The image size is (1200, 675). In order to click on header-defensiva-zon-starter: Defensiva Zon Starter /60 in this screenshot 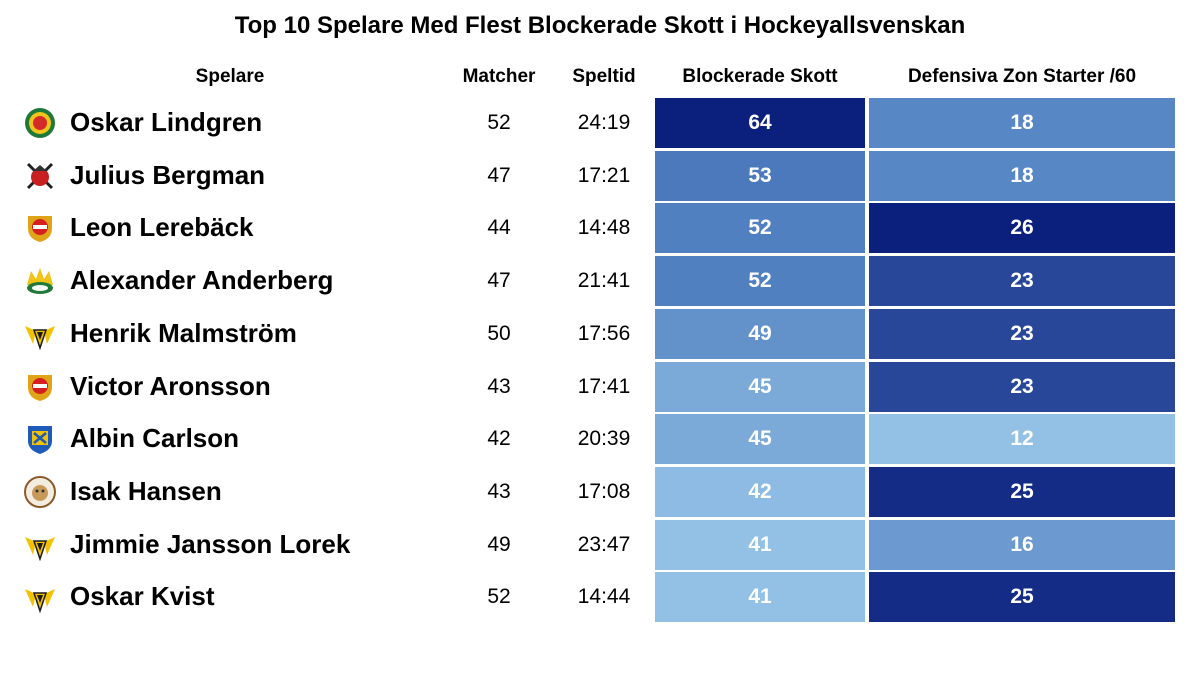, I will do `click(1022, 76)`.